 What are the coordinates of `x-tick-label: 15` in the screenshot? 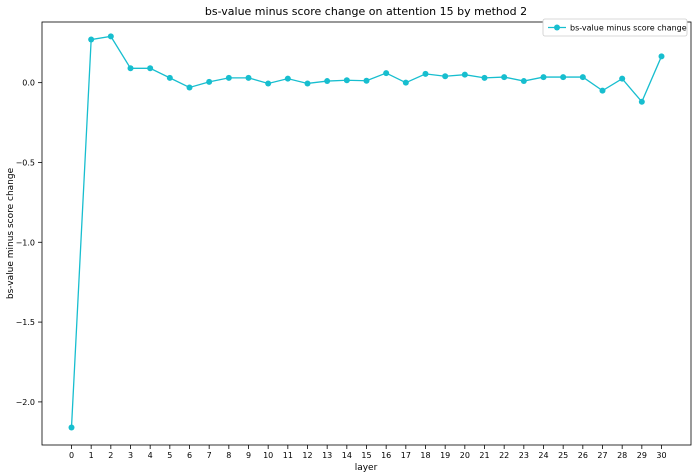 It's located at (366, 455).